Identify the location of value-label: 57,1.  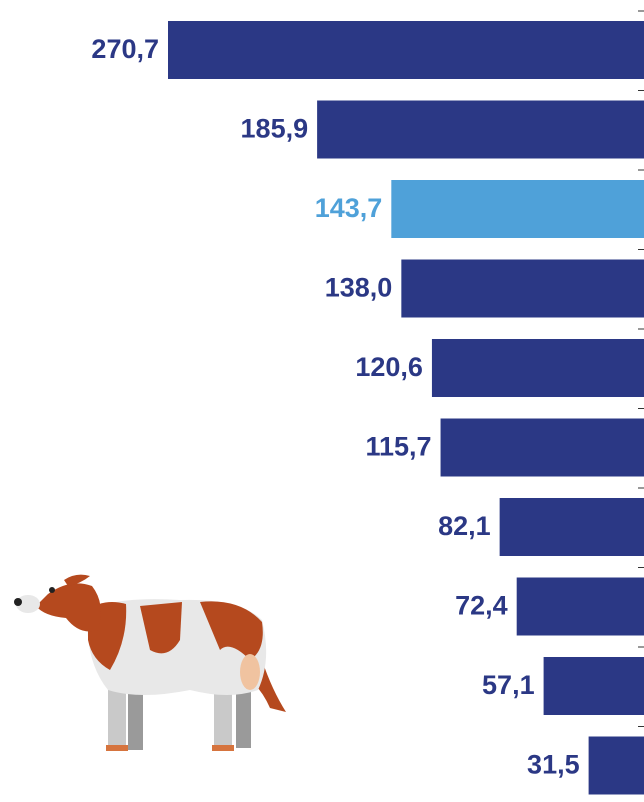
(508, 685).